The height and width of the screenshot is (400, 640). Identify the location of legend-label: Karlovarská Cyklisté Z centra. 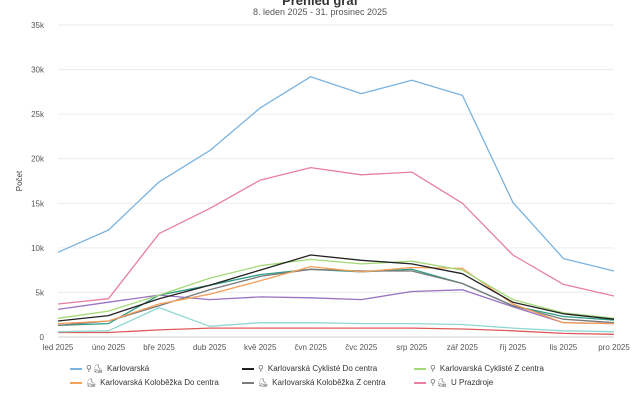
(491, 368).